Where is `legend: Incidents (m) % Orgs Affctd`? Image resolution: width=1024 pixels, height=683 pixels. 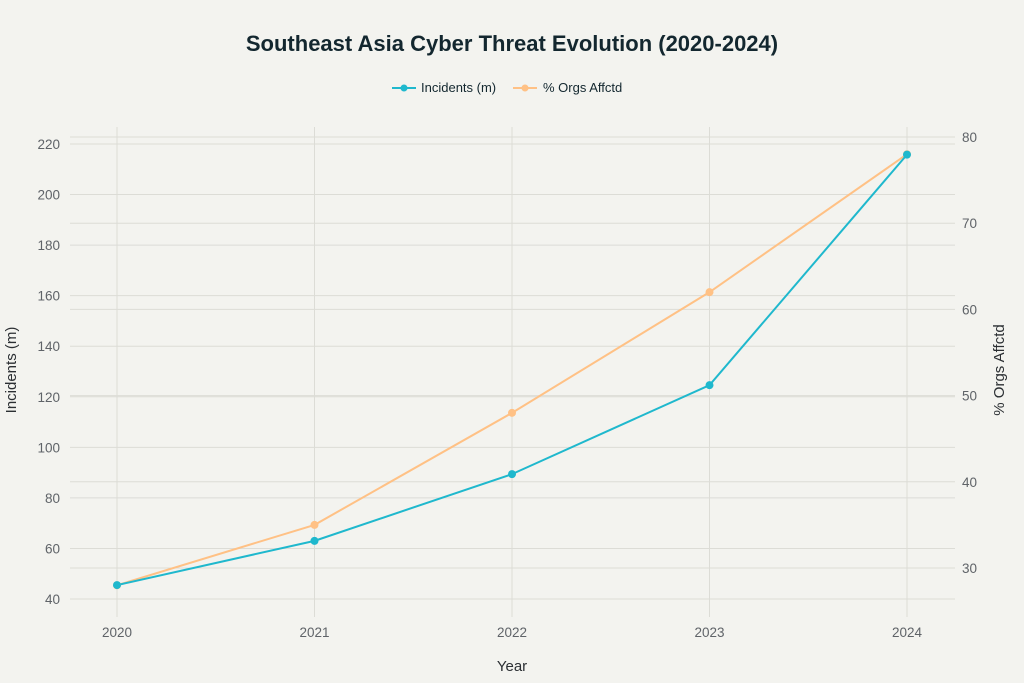 legend: Incidents (m) % Orgs Affctd is located at coordinates (507, 87).